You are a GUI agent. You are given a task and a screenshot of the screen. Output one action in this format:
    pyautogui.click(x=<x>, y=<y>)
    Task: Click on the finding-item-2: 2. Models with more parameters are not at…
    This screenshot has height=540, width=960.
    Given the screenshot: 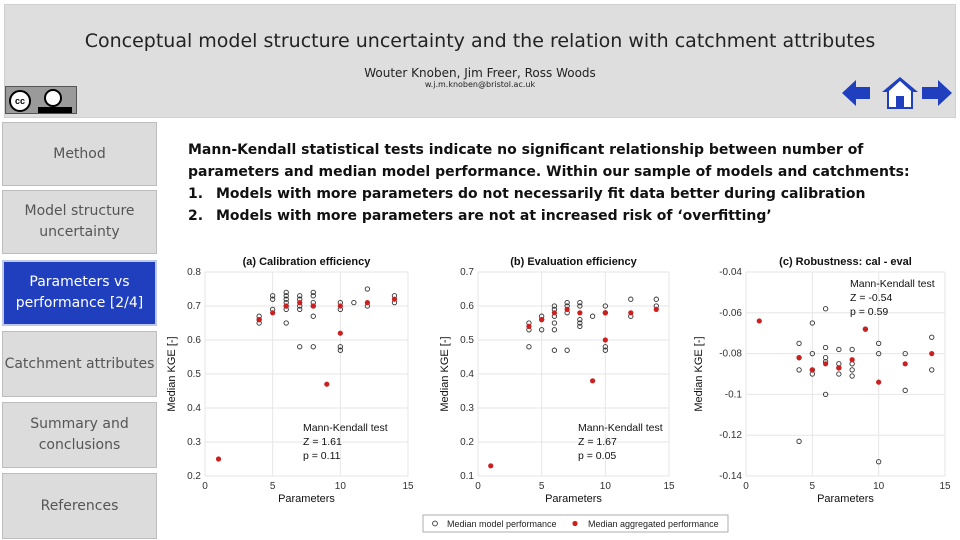 What is the action you would take?
    pyautogui.click(x=480, y=216)
    